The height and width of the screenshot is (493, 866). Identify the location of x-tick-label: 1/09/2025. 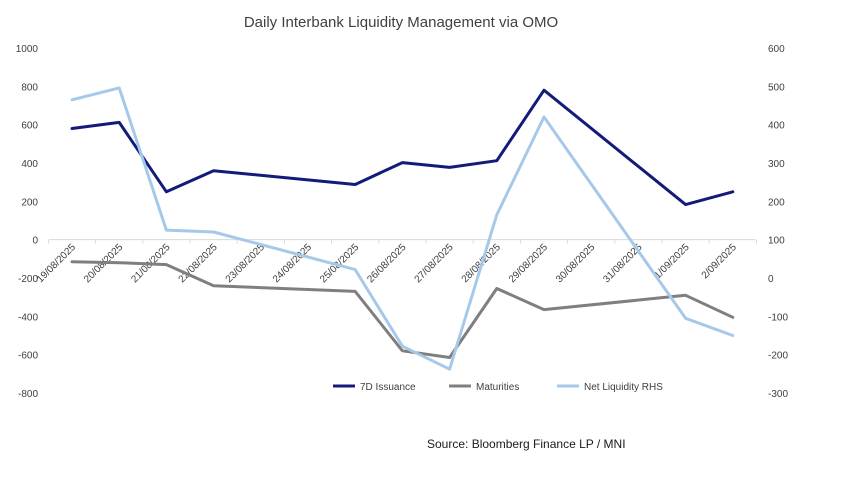
(672, 262).